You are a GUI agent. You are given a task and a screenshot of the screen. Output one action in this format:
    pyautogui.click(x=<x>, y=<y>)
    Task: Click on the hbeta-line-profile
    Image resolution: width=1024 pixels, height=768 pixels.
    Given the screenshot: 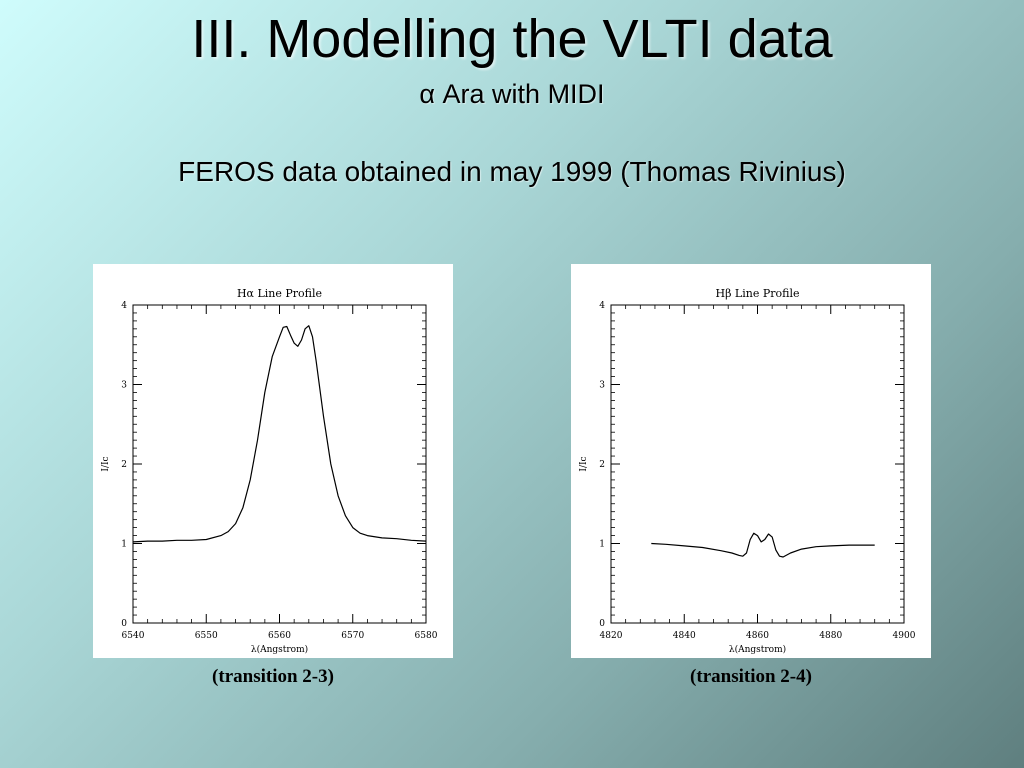 What is the action you would take?
    pyautogui.click(x=763, y=545)
    